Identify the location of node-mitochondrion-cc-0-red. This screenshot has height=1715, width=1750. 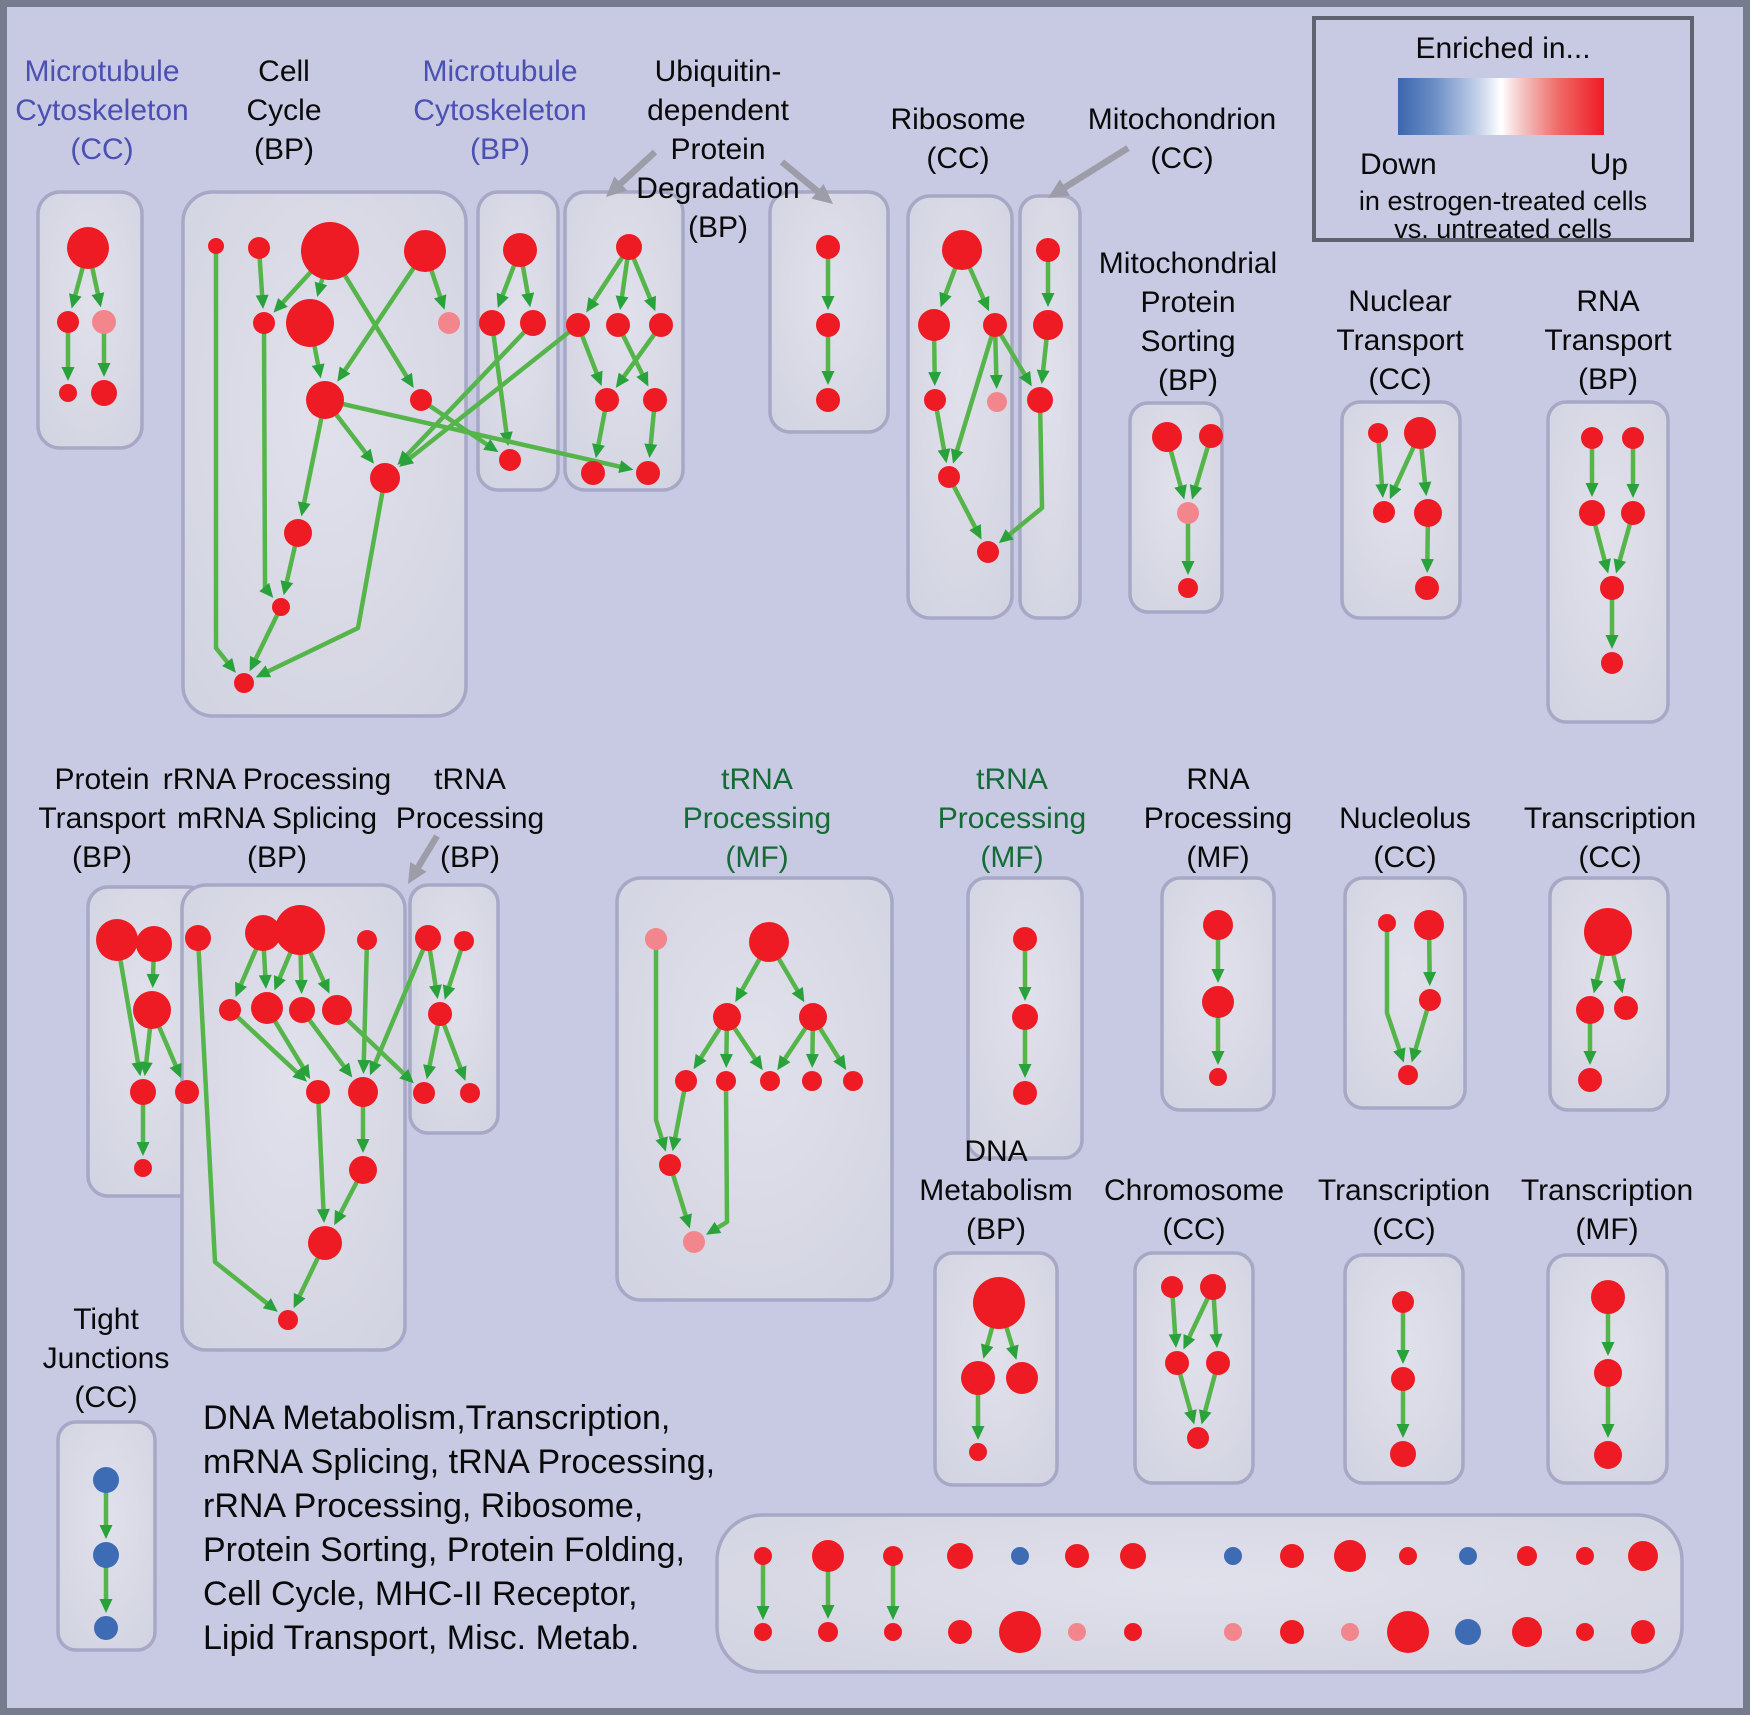
(1048, 250).